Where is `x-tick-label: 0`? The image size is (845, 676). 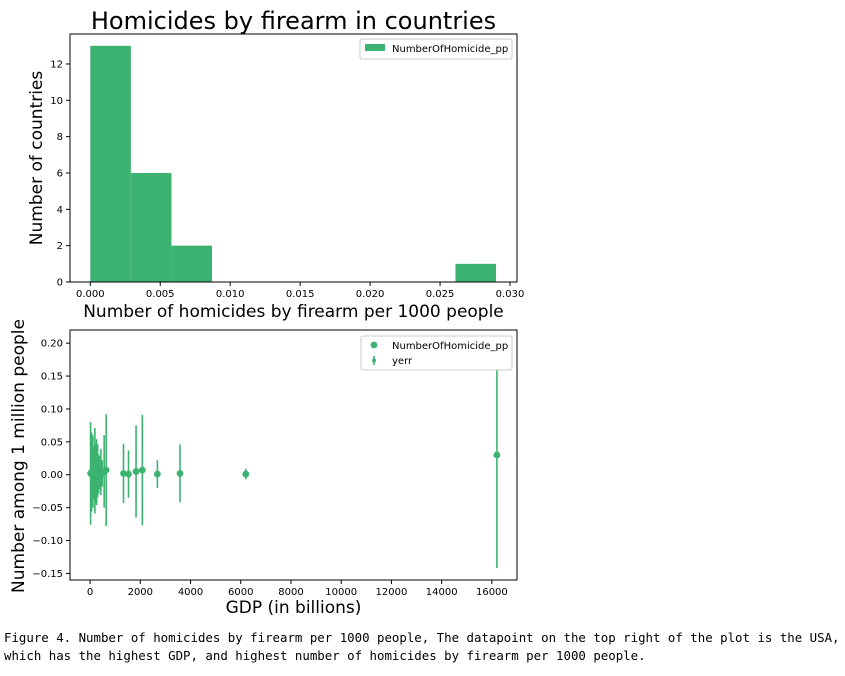
x-tick-label: 0 is located at coordinates (90, 592).